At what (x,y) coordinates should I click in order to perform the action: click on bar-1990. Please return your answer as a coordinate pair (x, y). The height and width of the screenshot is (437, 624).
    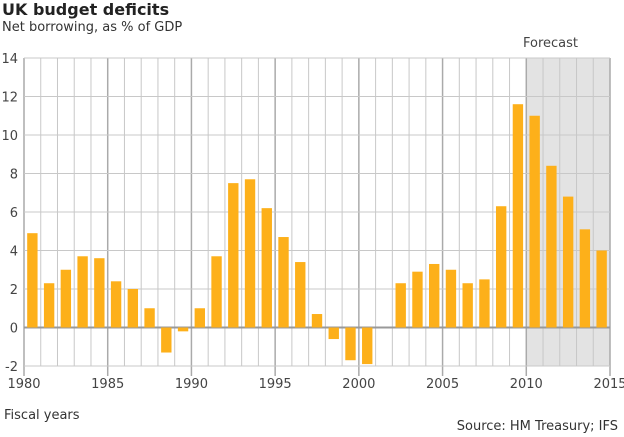
    Looking at the image, I should click on (199, 318).